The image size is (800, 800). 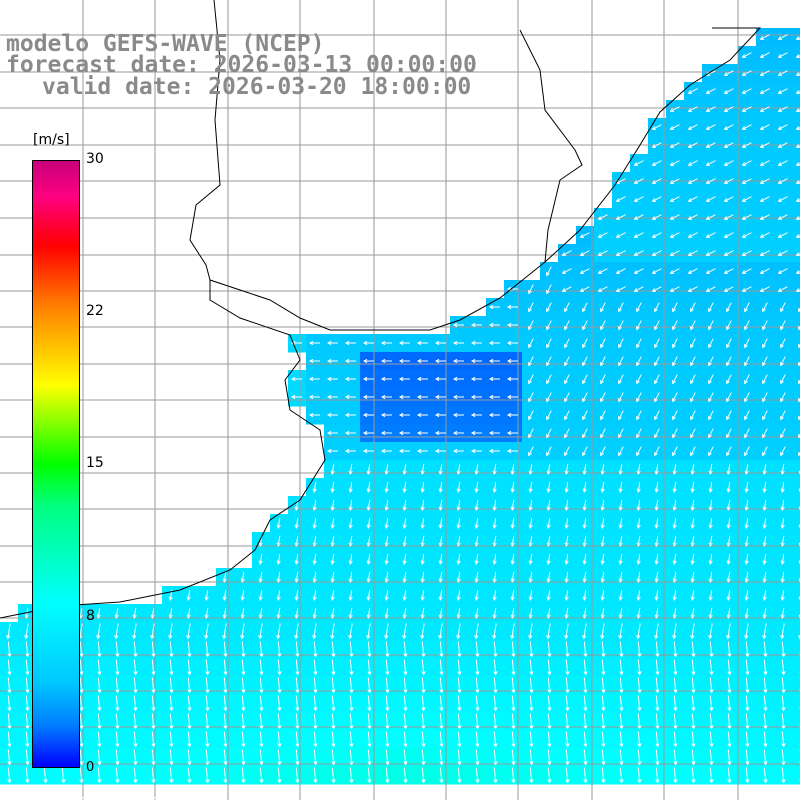 What do you see at coordinates (90, 616) in the screenshot?
I see `colorbar-tick-8: 8` at bounding box center [90, 616].